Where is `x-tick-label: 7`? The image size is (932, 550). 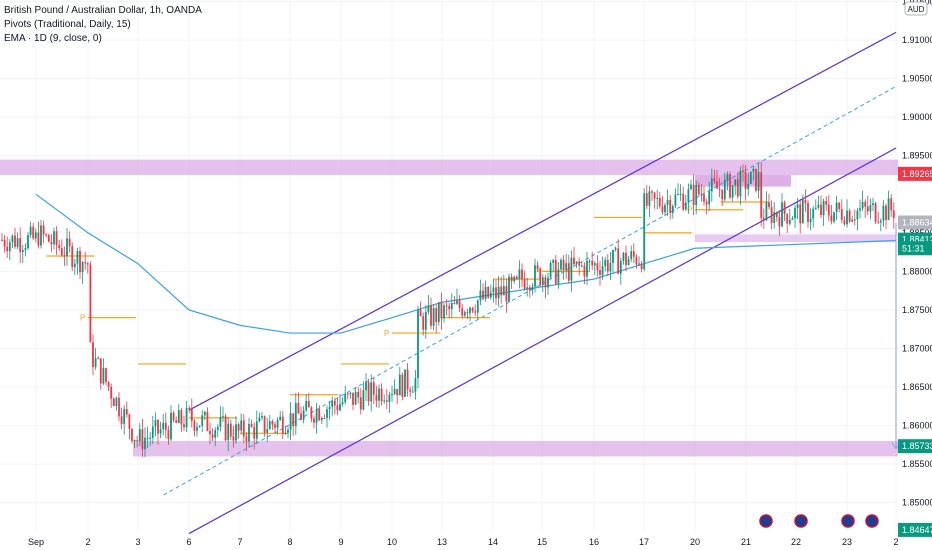 x-tick-label: 7 is located at coordinates (239, 542).